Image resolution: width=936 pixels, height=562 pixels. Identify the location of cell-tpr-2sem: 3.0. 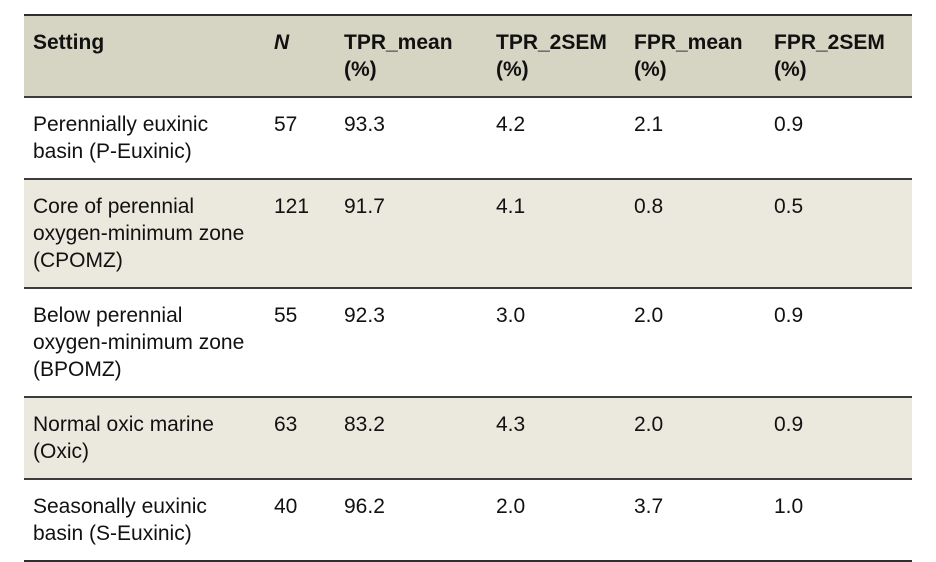
(556, 343).